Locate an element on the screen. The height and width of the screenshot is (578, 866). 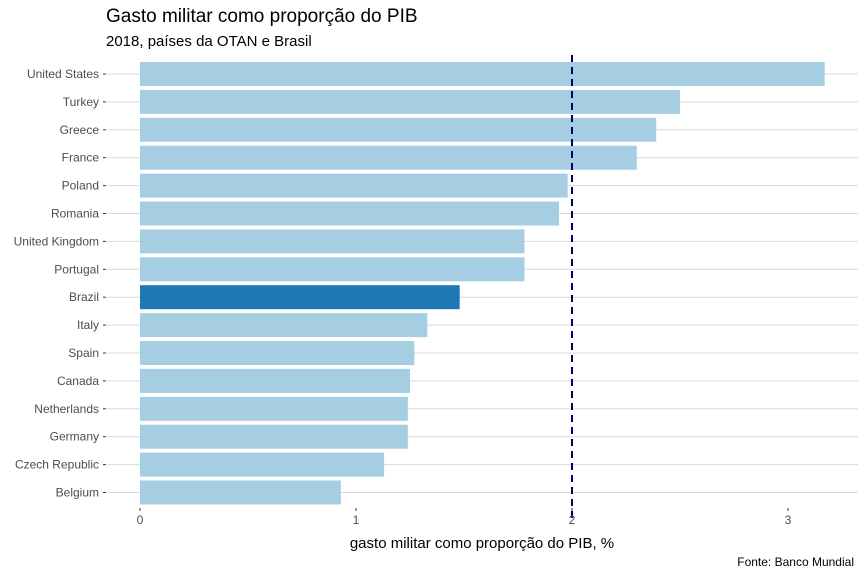
bar-italy is located at coordinates (284, 325).